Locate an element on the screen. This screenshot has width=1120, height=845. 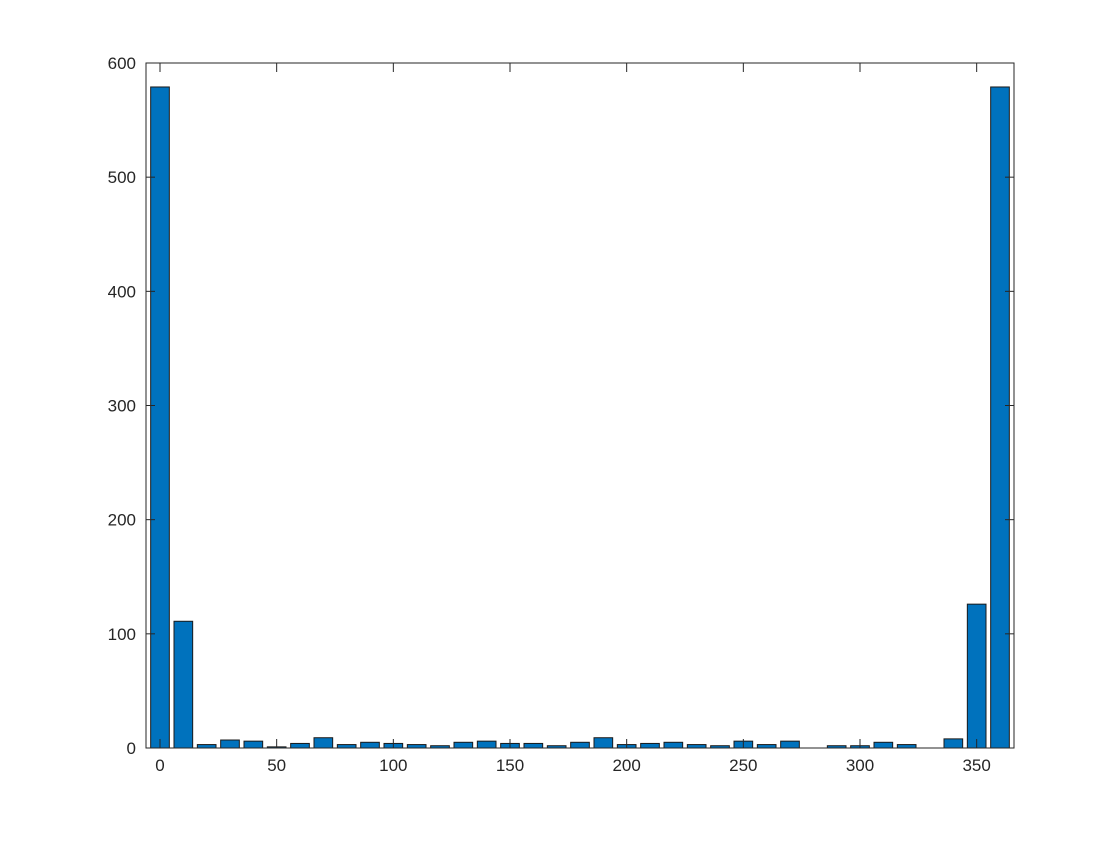
x-tick-label-50: 50 is located at coordinates (276, 765).